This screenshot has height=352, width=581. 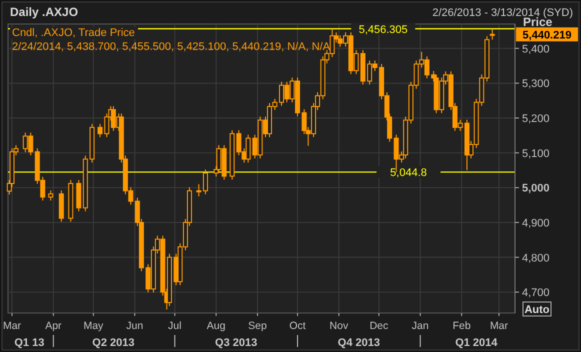 What do you see at coordinates (257, 326) in the screenshot?
I see `x-tick-label: Sep` at bounding box center [257, 326].